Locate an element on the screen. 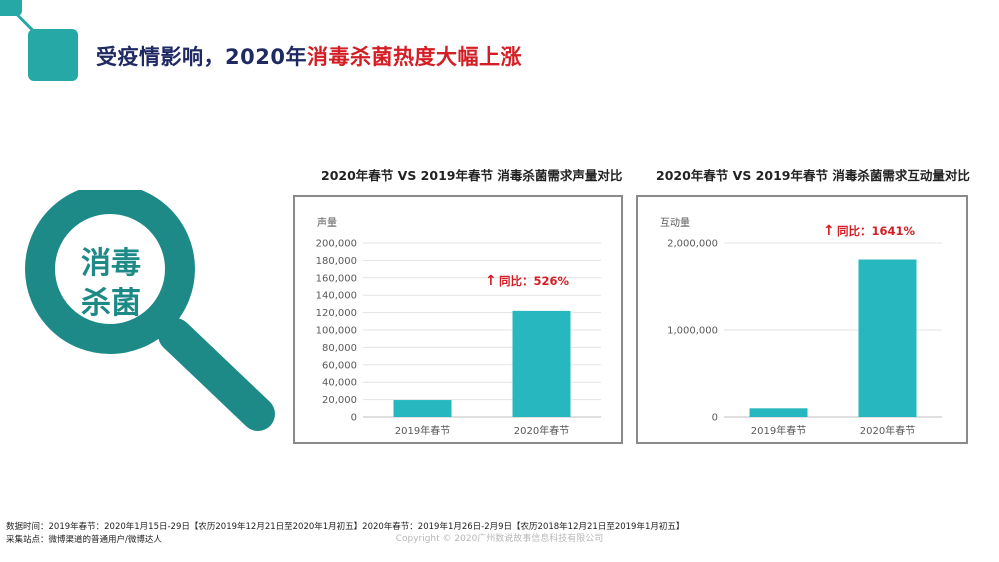 The width and height of the screenshot is (999, 562). y-tick-label: 180,000 is located at coordinates (336, 261).